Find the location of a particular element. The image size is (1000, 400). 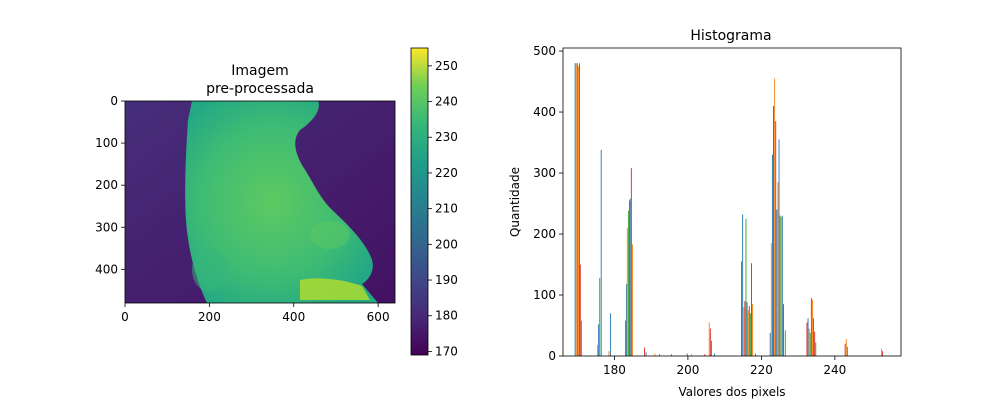

image-ytick-label: 300 is located at coordinates (106, 227).